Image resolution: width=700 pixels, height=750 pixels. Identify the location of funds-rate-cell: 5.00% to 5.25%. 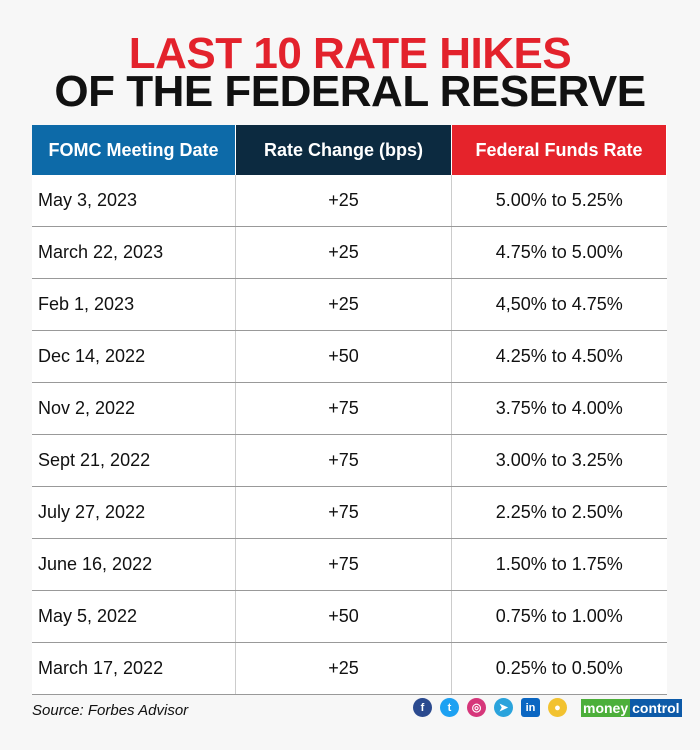
(559, 201).